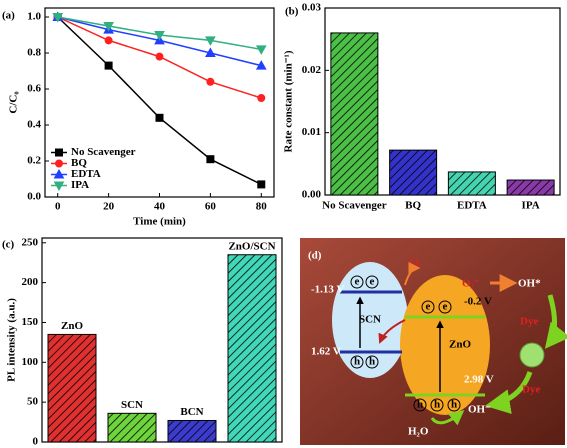 This screenshot has width=567, height=448. What do you see at coordinates (327, 290) in the screenshot?
I see `scn-cb-label: -1.13 V` at bounding box center [327, 290].